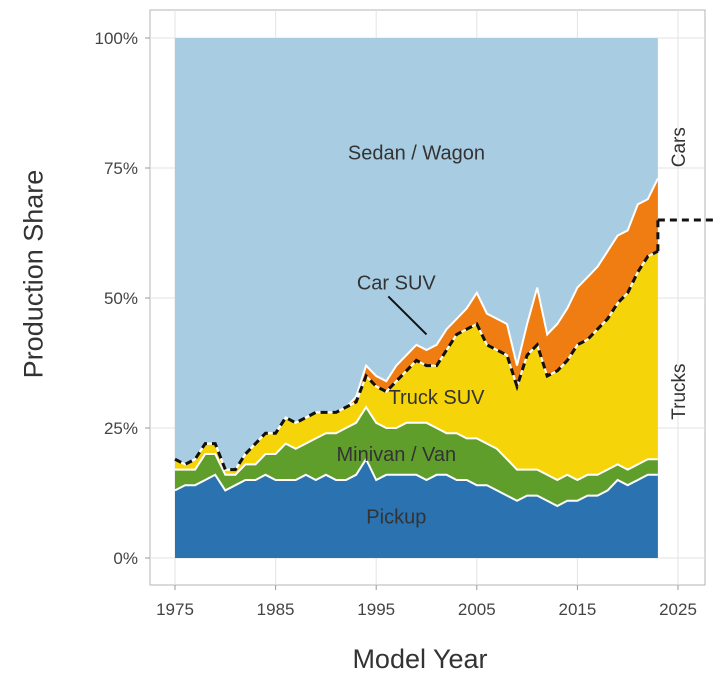 The width and height of the screenshot is (720, 688). What do you see at coordinates (121, 168) in the screenshot?
I see `y-tick-label: 75%` at bounding box center [121, 168].